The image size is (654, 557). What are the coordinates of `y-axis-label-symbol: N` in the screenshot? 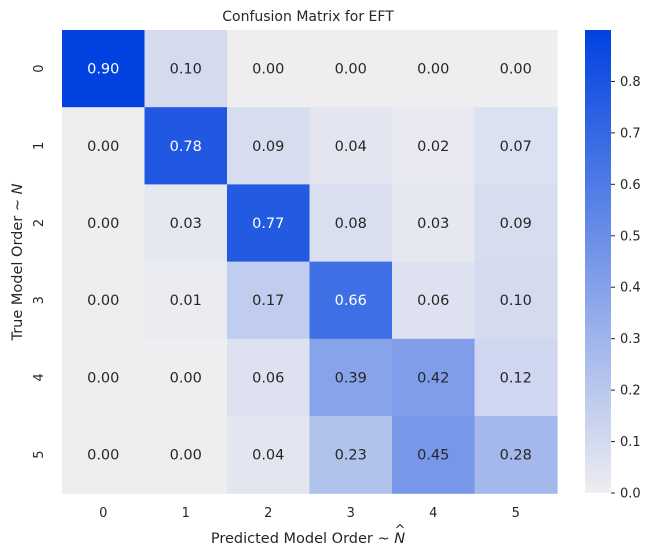 It's located at (18, 188).